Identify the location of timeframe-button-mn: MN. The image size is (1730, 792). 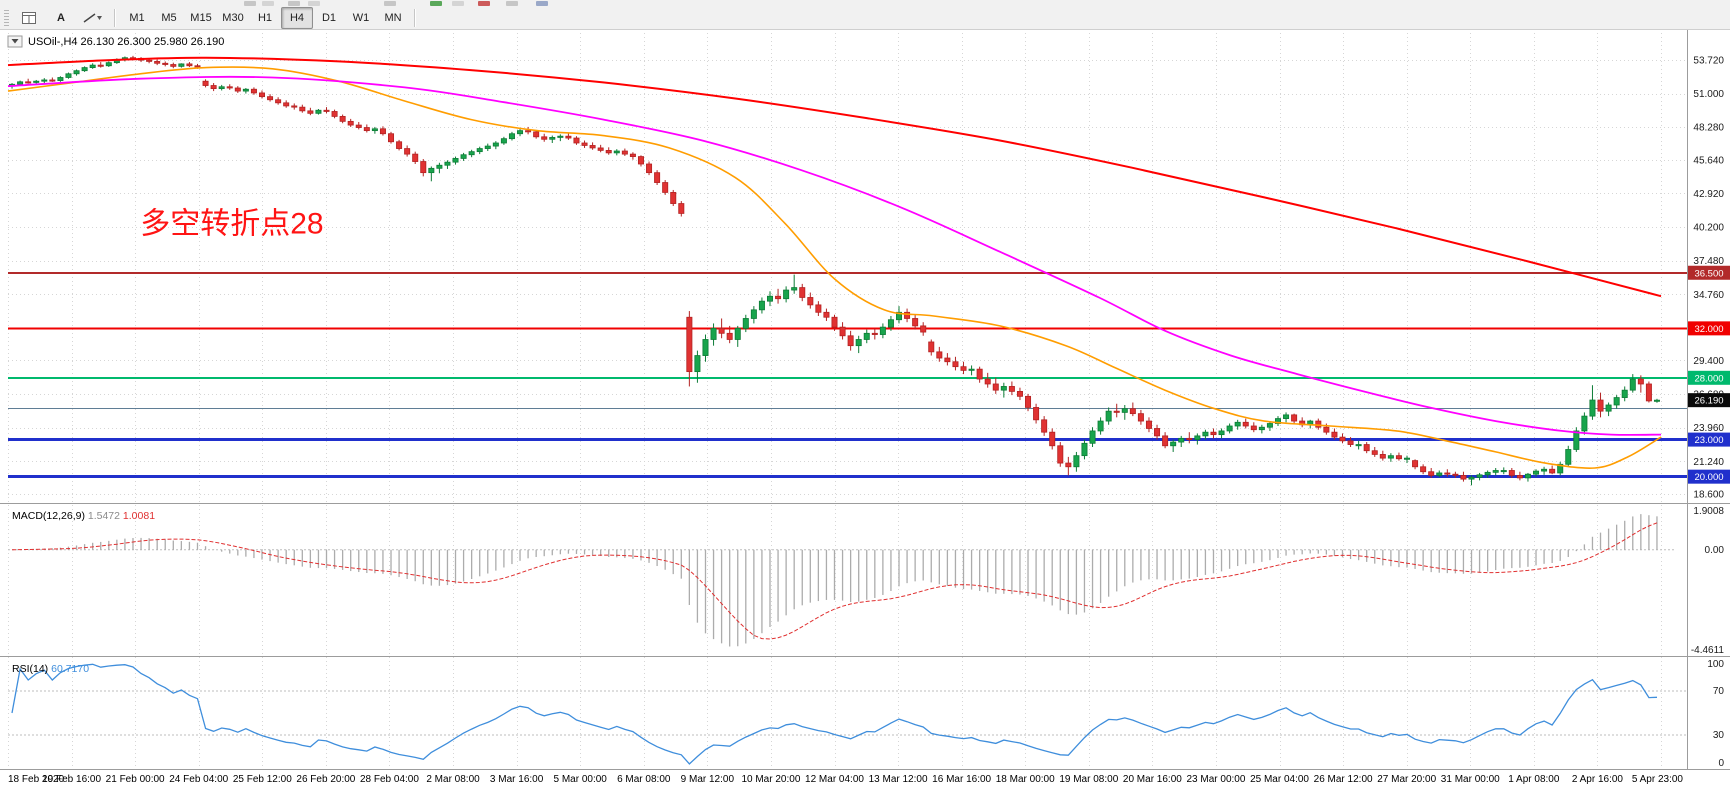
(393, 17).